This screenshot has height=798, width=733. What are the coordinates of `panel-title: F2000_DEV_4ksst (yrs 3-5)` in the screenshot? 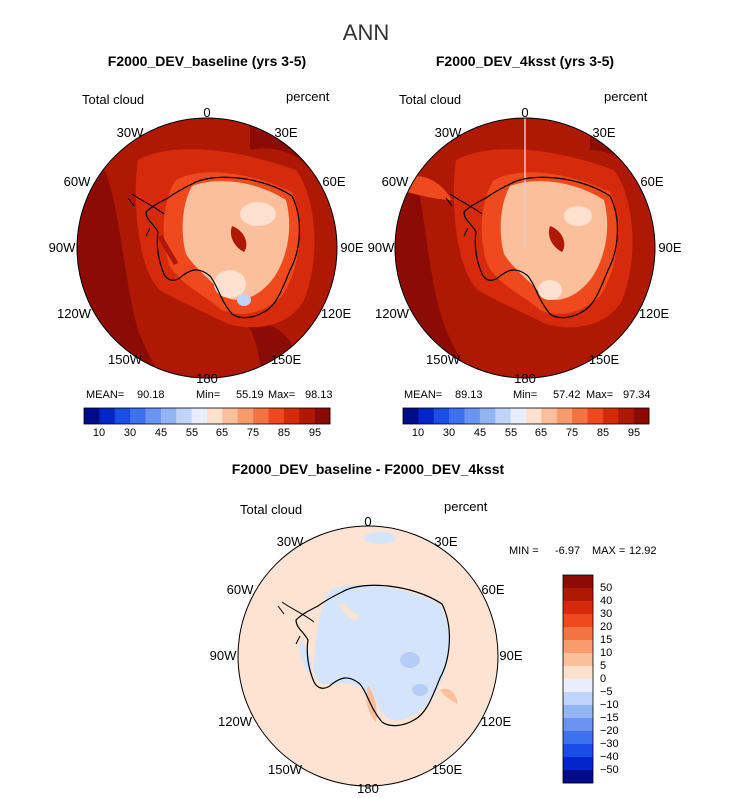 It's located at (525, 61).